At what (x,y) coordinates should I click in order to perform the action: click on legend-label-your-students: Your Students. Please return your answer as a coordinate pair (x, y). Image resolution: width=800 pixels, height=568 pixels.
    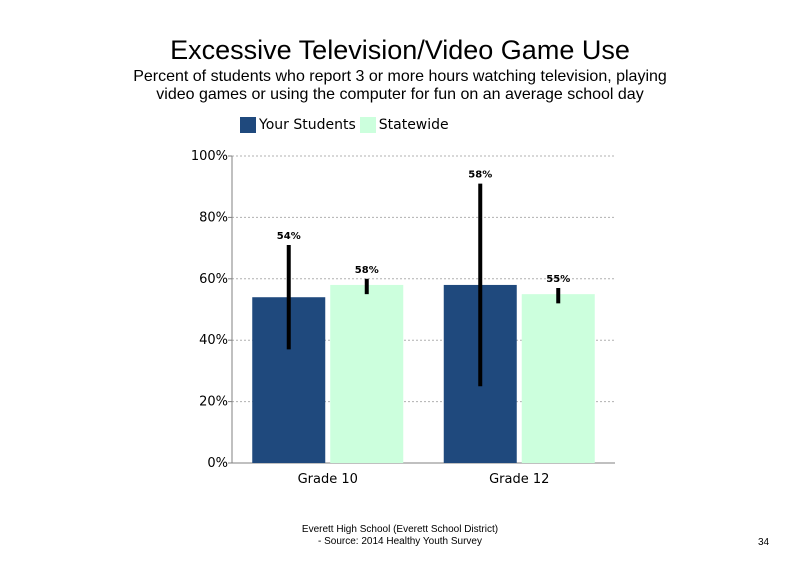
    Looking at the image, I should click on (307, 125).